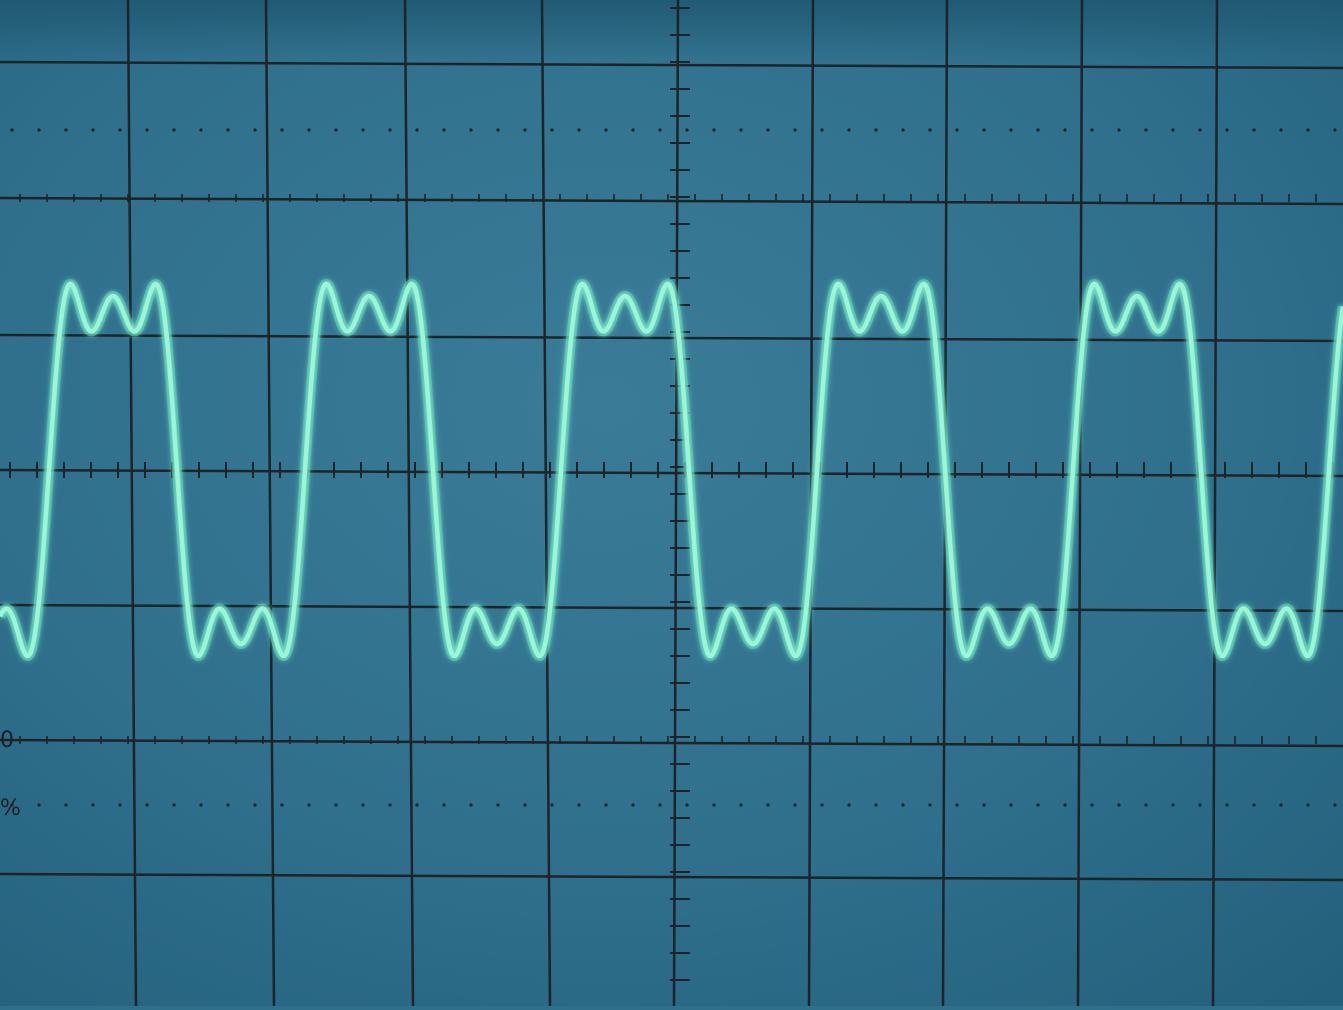 This screenshot has width=1343, height=1010. Describe the element at coordinates (7, 740) in the screenshot. I see `zero-marker-label: 0` at that location.